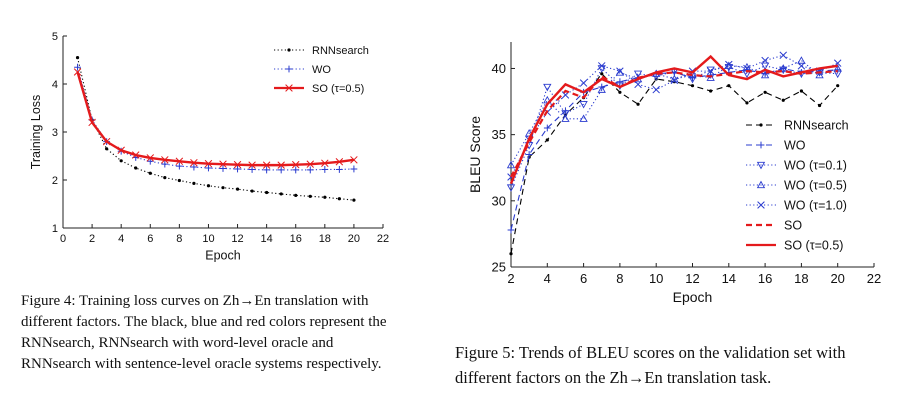 The width and height of the screenshot is (922, 418). I want to click on y-tick-label: 5, so click(55, 37).